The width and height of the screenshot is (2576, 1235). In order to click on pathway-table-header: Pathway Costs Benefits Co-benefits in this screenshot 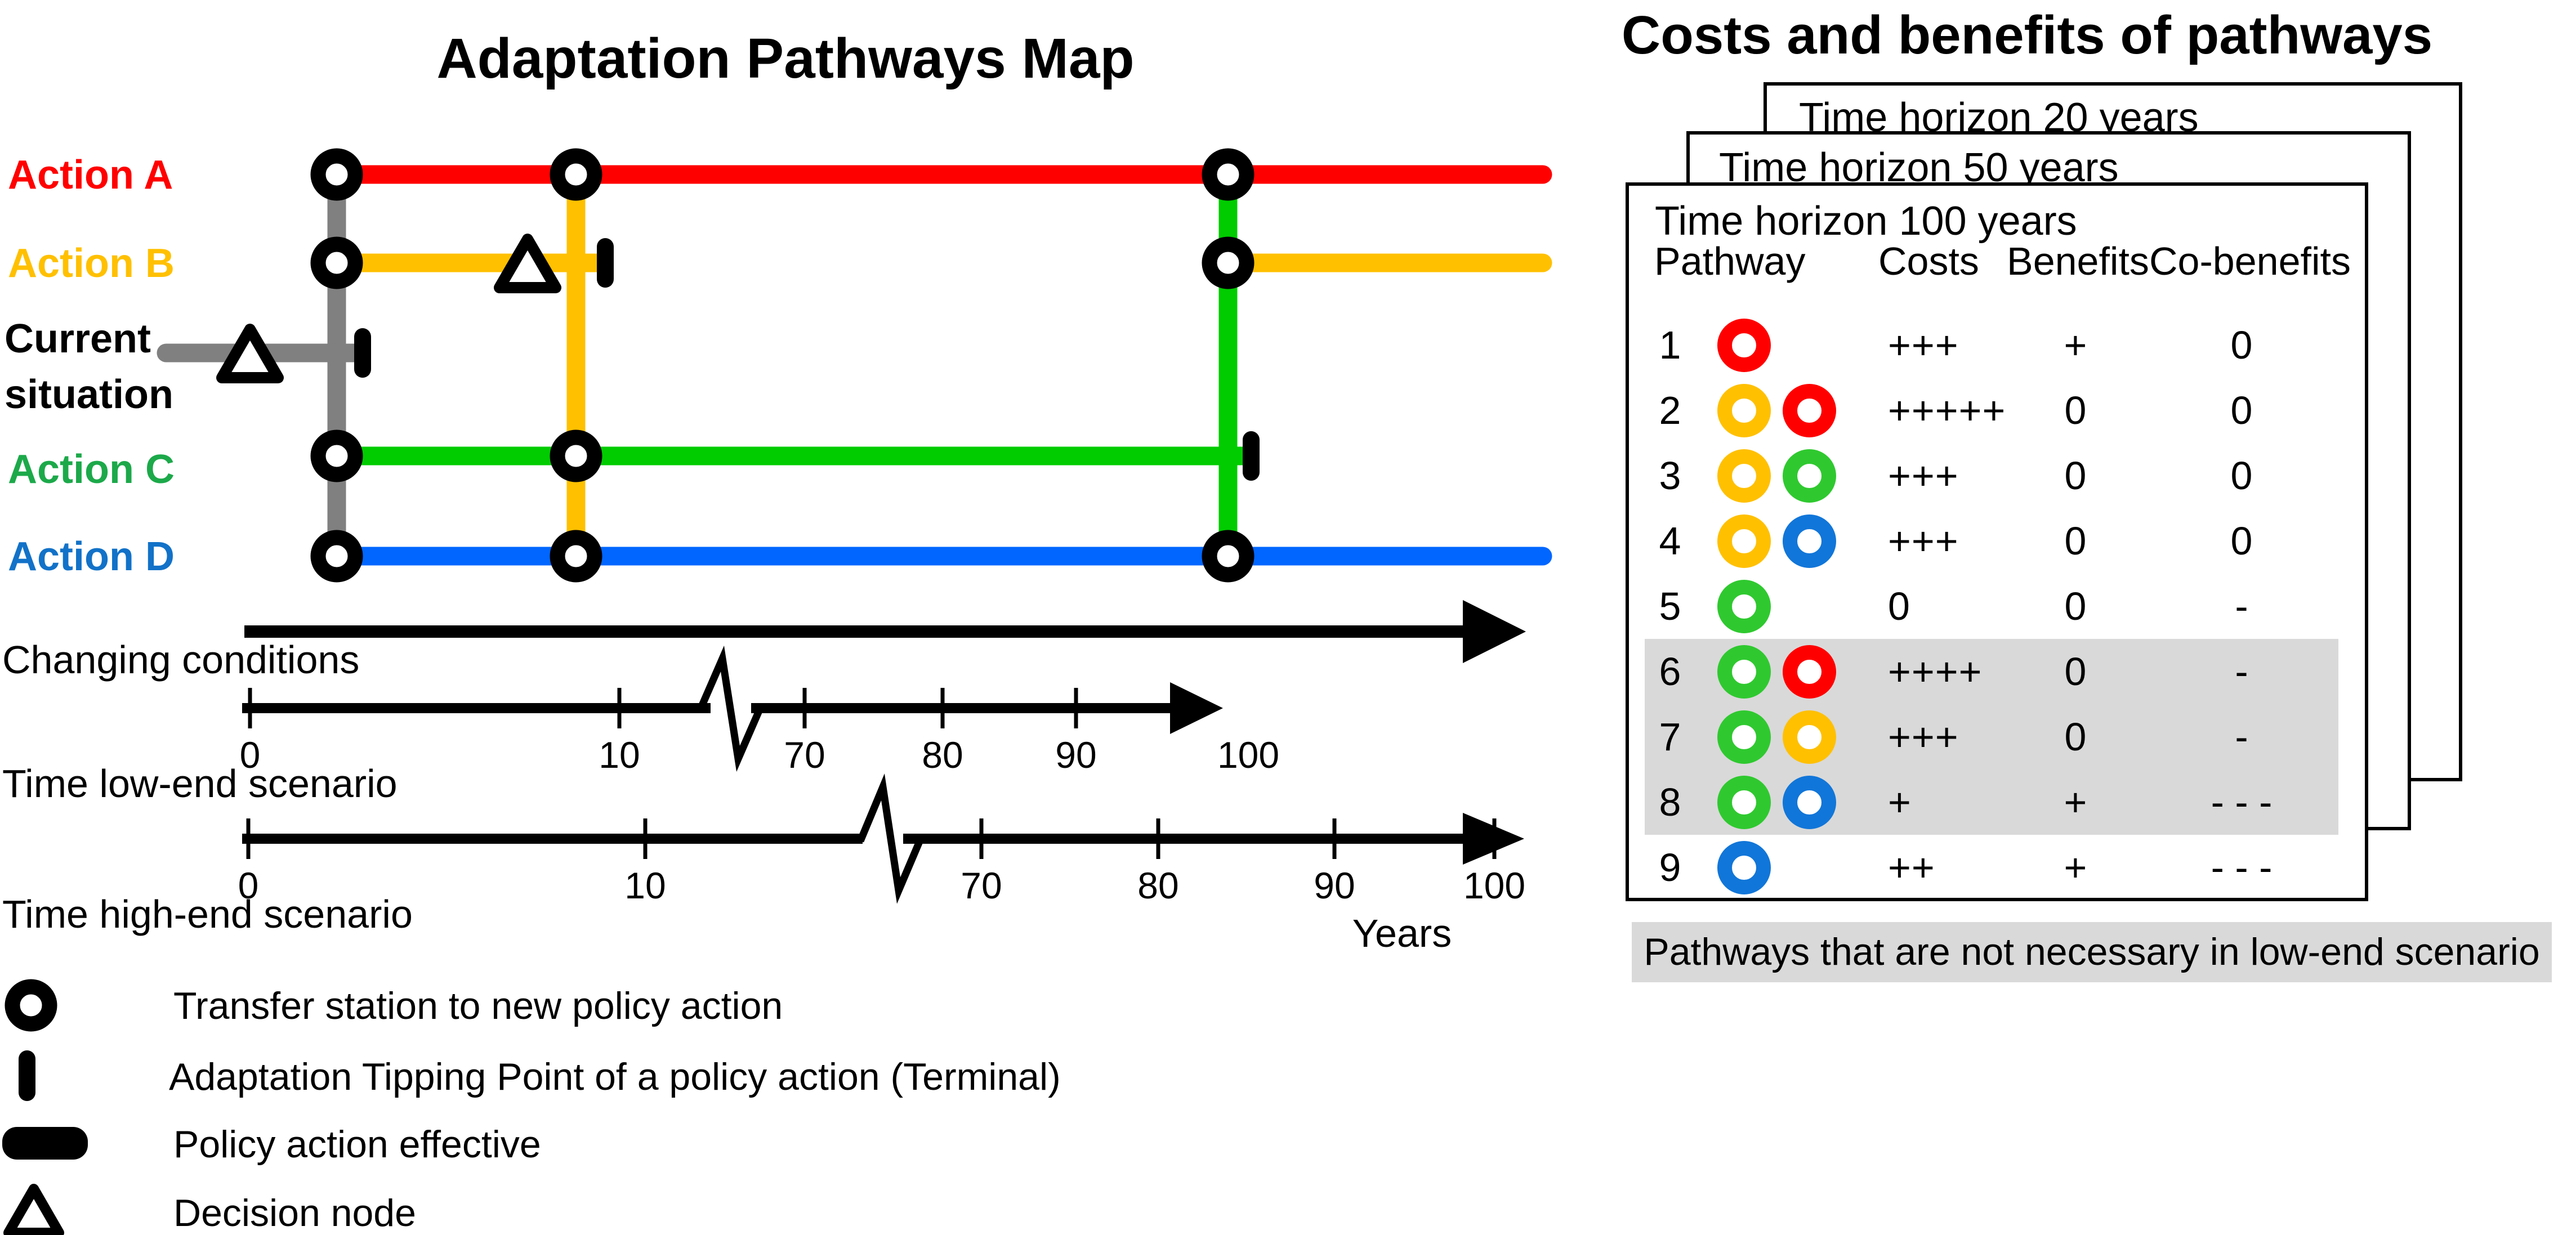, I will do `click(1997, 262)`.